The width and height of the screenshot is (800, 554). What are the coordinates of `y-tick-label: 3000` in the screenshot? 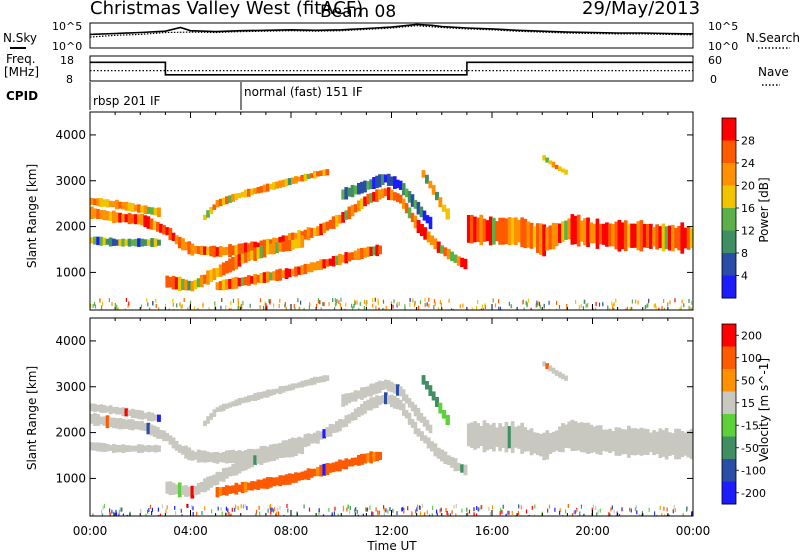 It's located at (70, 181).